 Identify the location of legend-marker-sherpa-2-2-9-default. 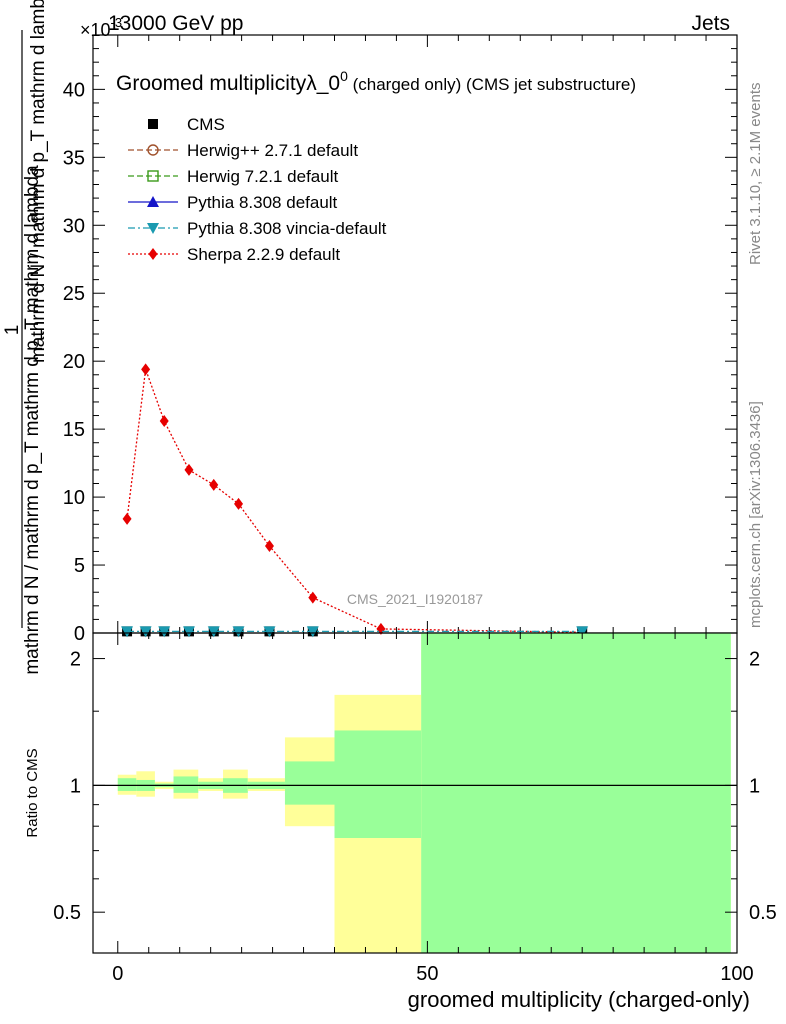
(153, 254).